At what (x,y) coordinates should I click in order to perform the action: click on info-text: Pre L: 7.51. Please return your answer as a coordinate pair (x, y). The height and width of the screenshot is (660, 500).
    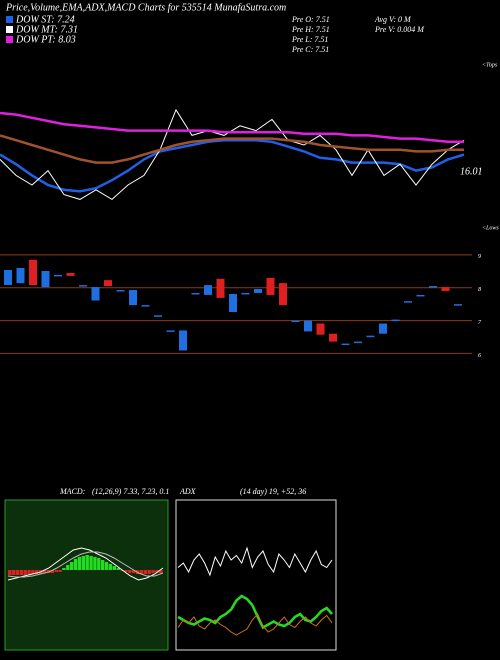
    Looking at the image, I should click on (309, 39).